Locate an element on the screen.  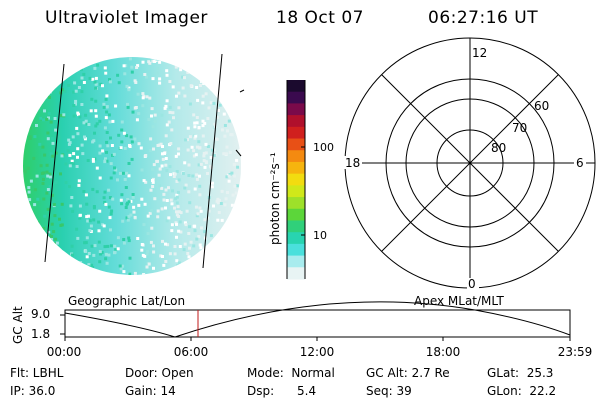
colorbar-segment is located at coordinates (296, 226).